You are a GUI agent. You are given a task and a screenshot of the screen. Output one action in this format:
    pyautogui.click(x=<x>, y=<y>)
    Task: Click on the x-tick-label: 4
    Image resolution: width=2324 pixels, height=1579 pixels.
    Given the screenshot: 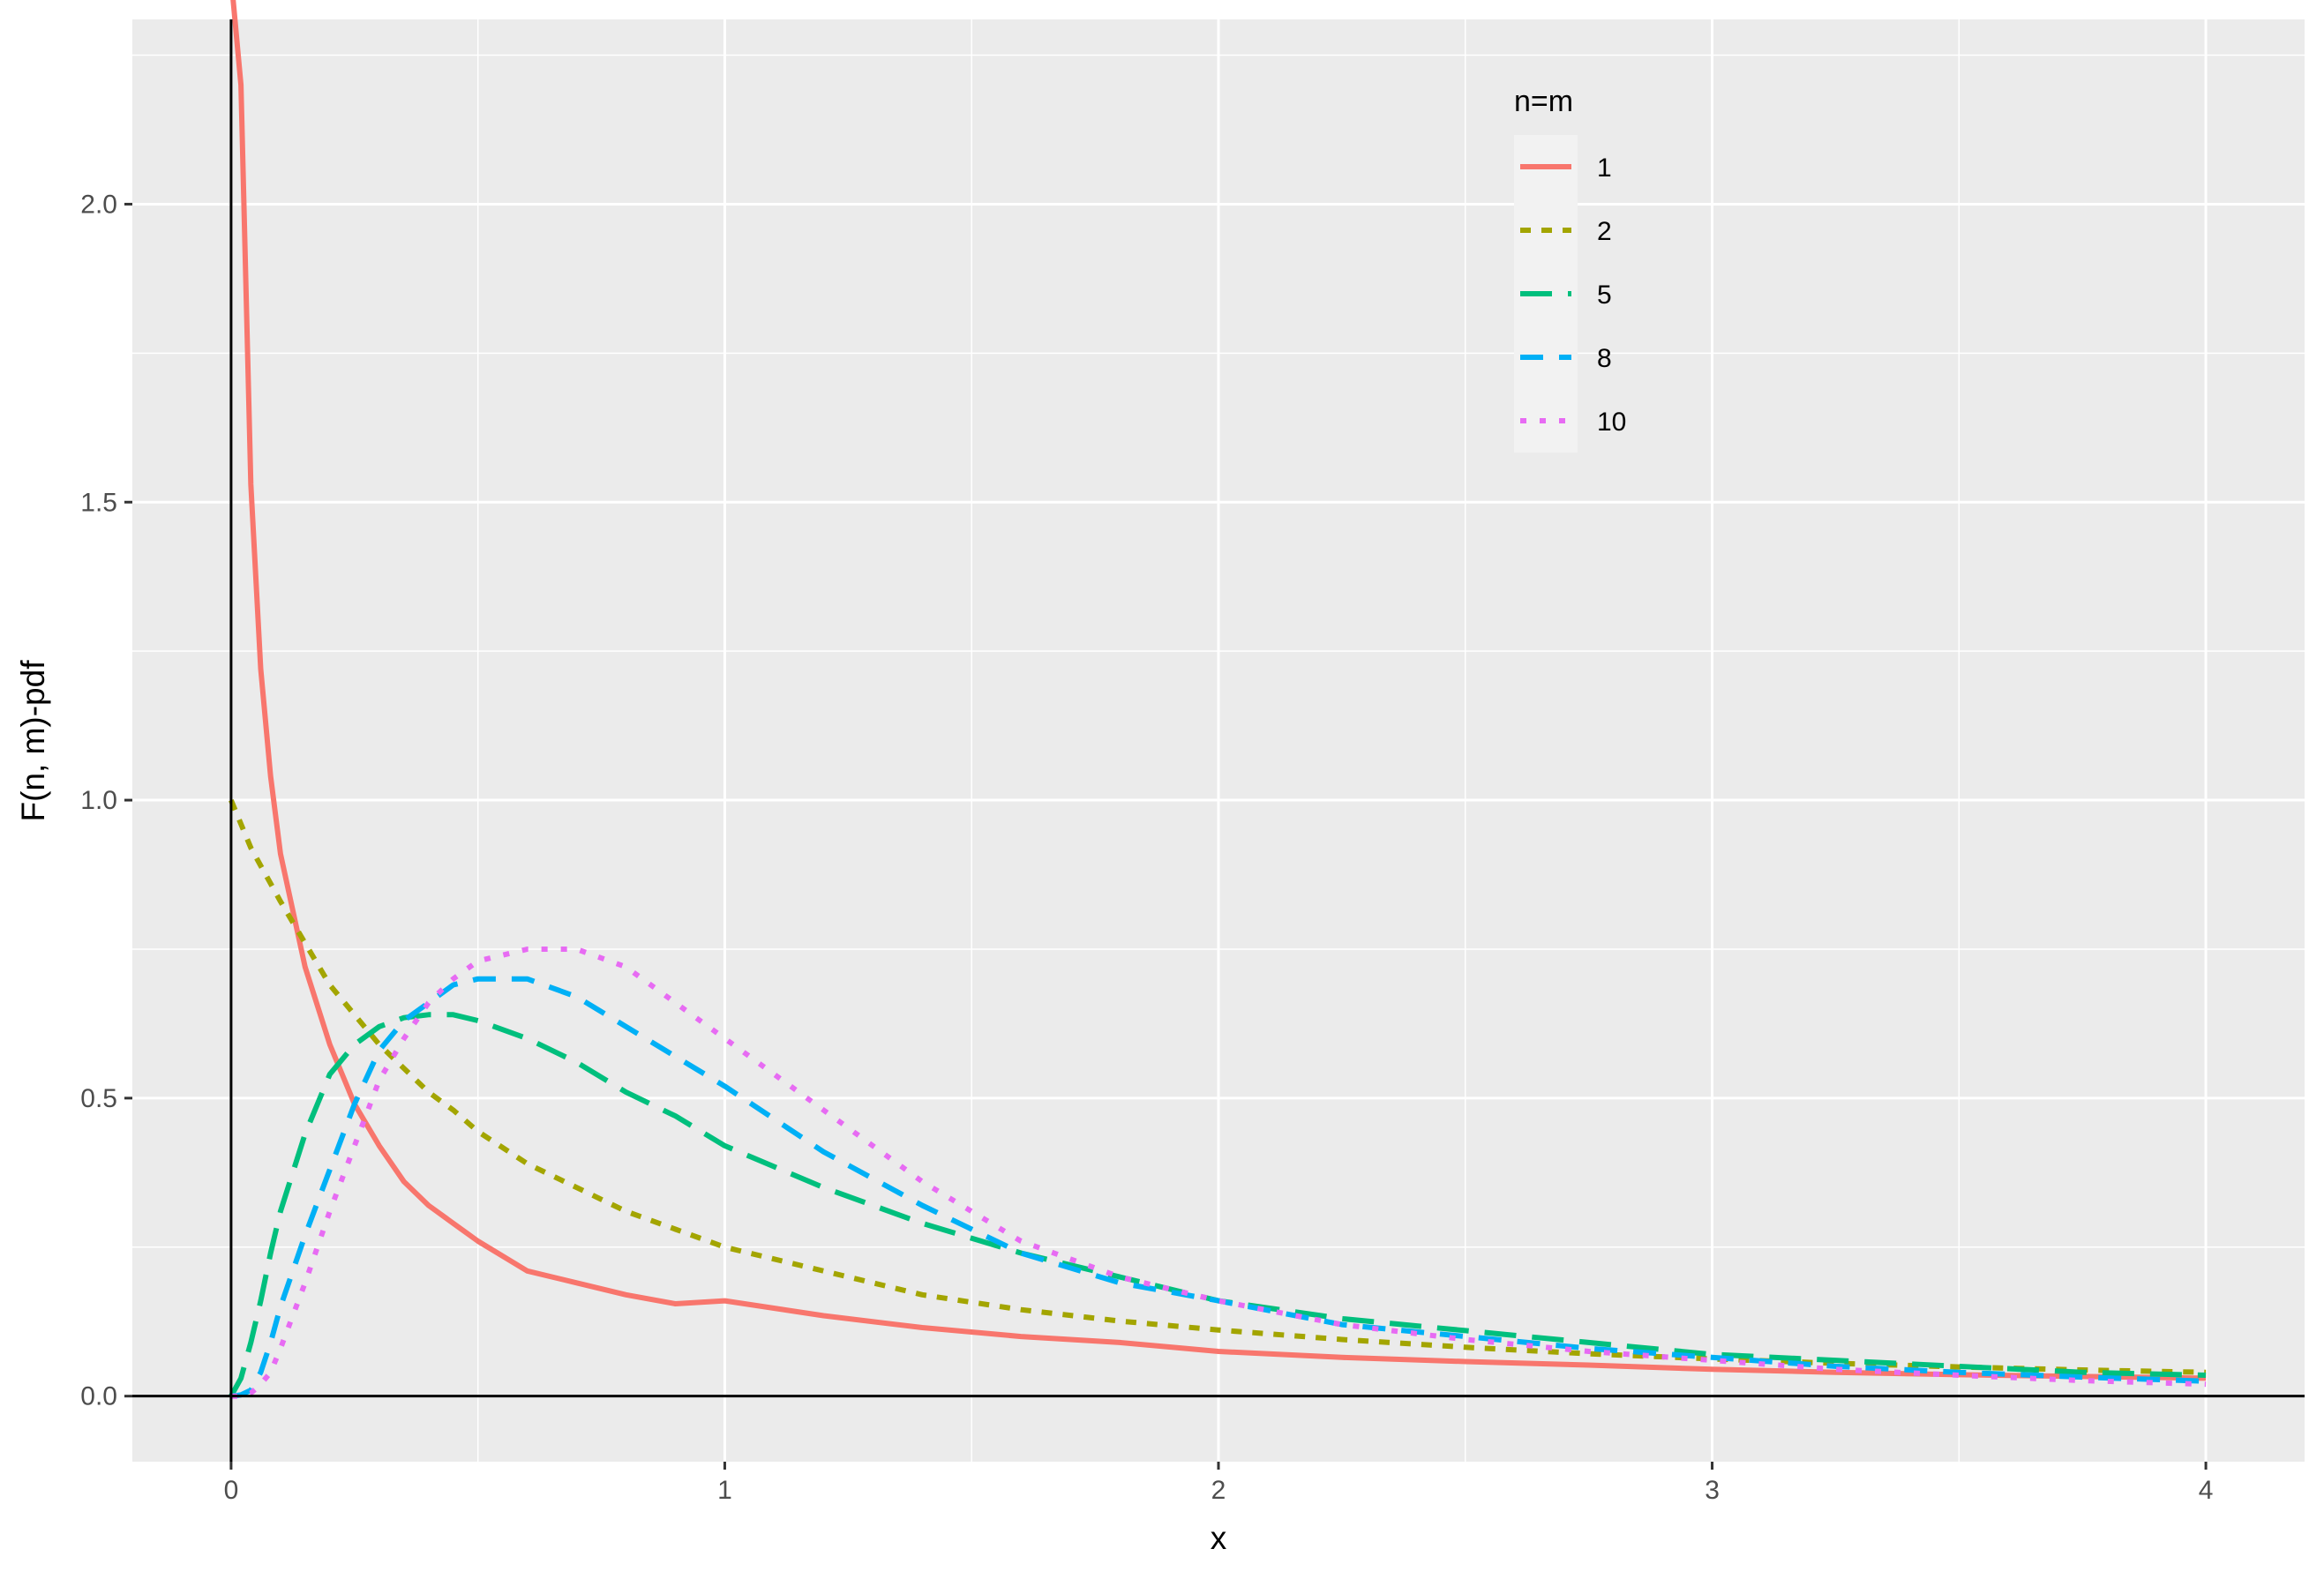 What is the action you would take?
    pyautogui.click(x=2206, y=1490)
    